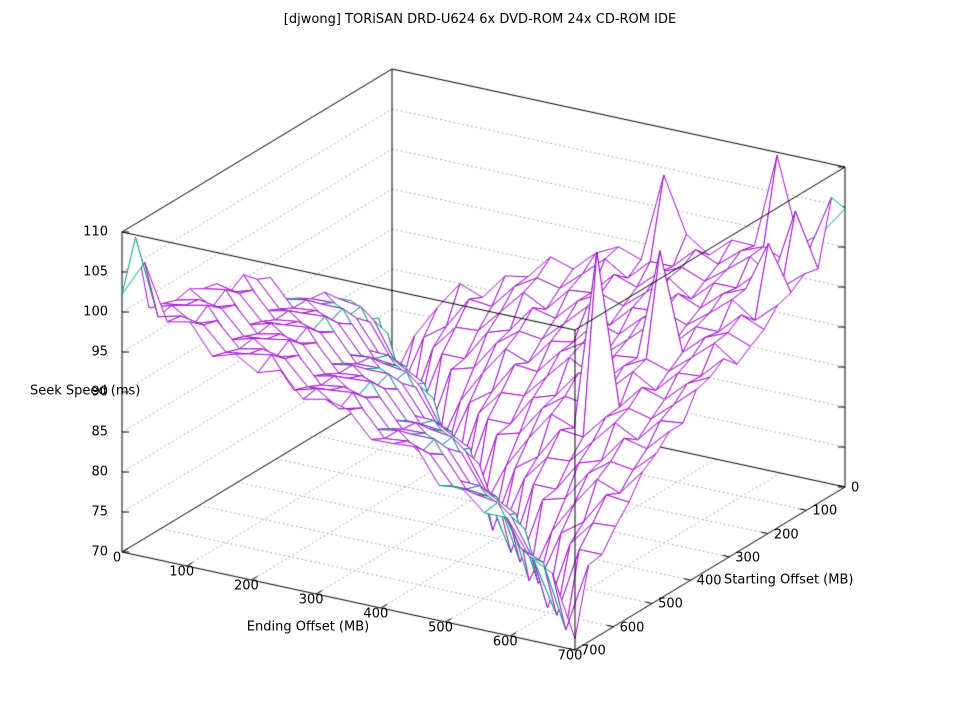  Describe the element at coordinates (825, 511) in the screenshot. I see `y-tick-label: 100` at that location.